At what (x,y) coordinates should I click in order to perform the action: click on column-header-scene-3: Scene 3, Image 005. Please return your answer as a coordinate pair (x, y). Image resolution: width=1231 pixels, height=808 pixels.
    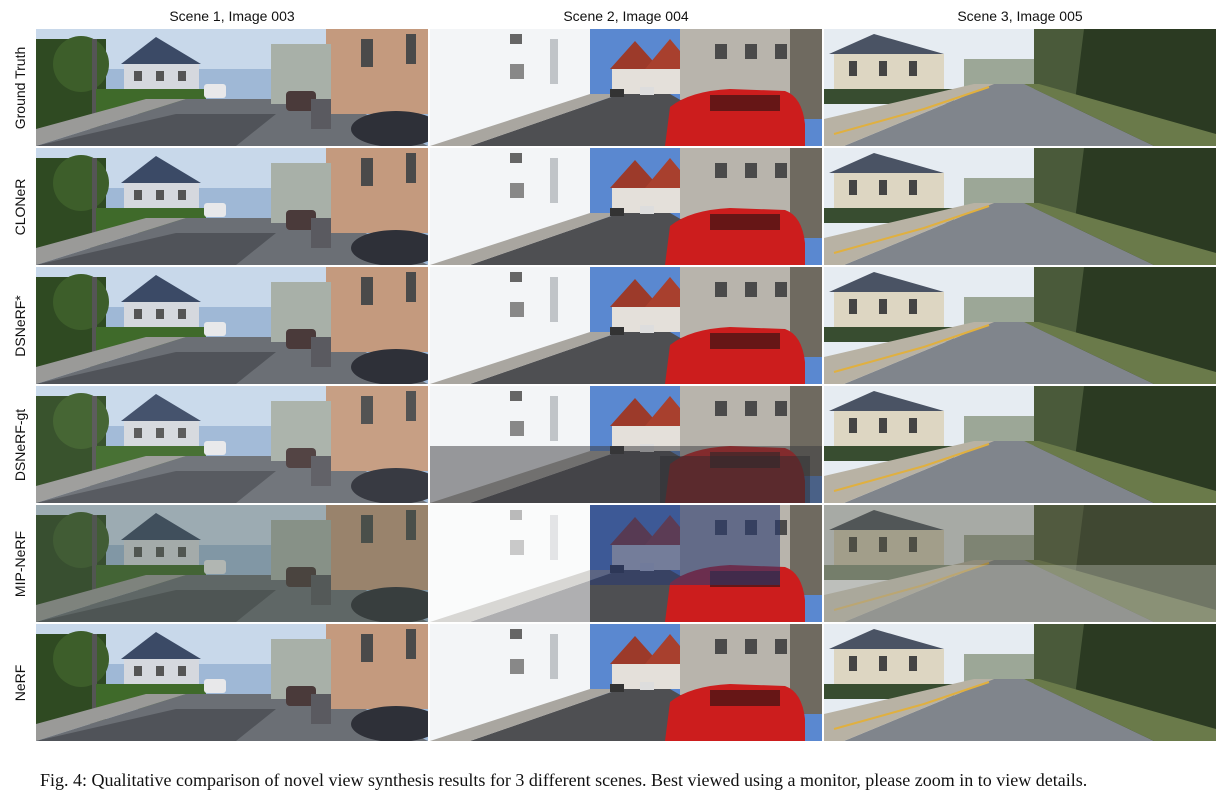
    Looking at the image, I should click on (1020, 16).